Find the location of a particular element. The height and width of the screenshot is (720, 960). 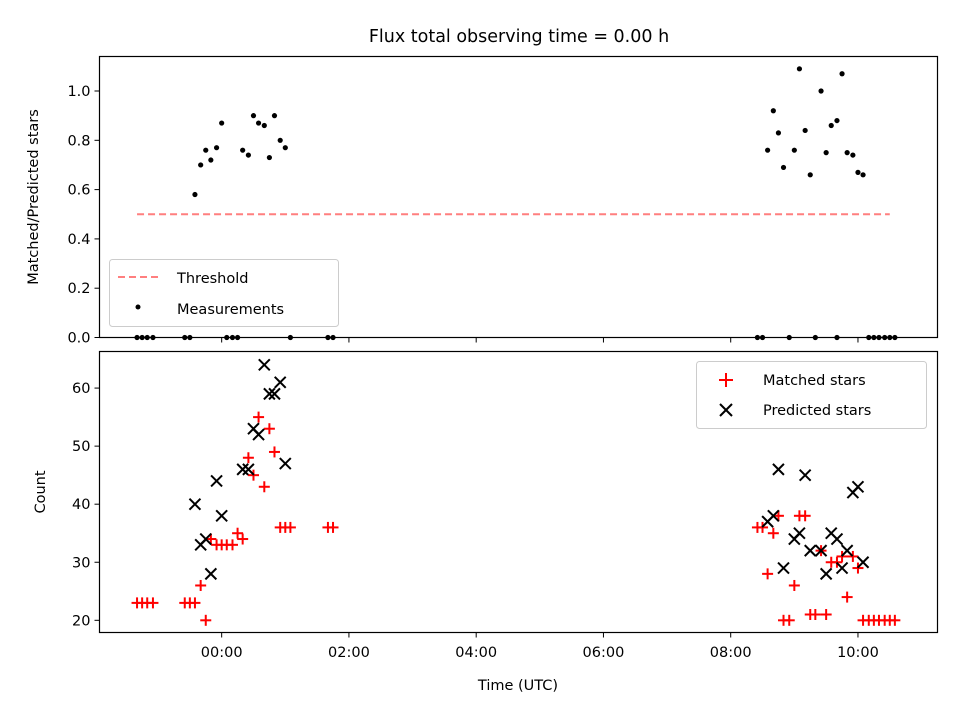

count-x-ticks: 00:00 02:00 04:00 06:00 08:00 10:00 is located at coordinates (540, 646).